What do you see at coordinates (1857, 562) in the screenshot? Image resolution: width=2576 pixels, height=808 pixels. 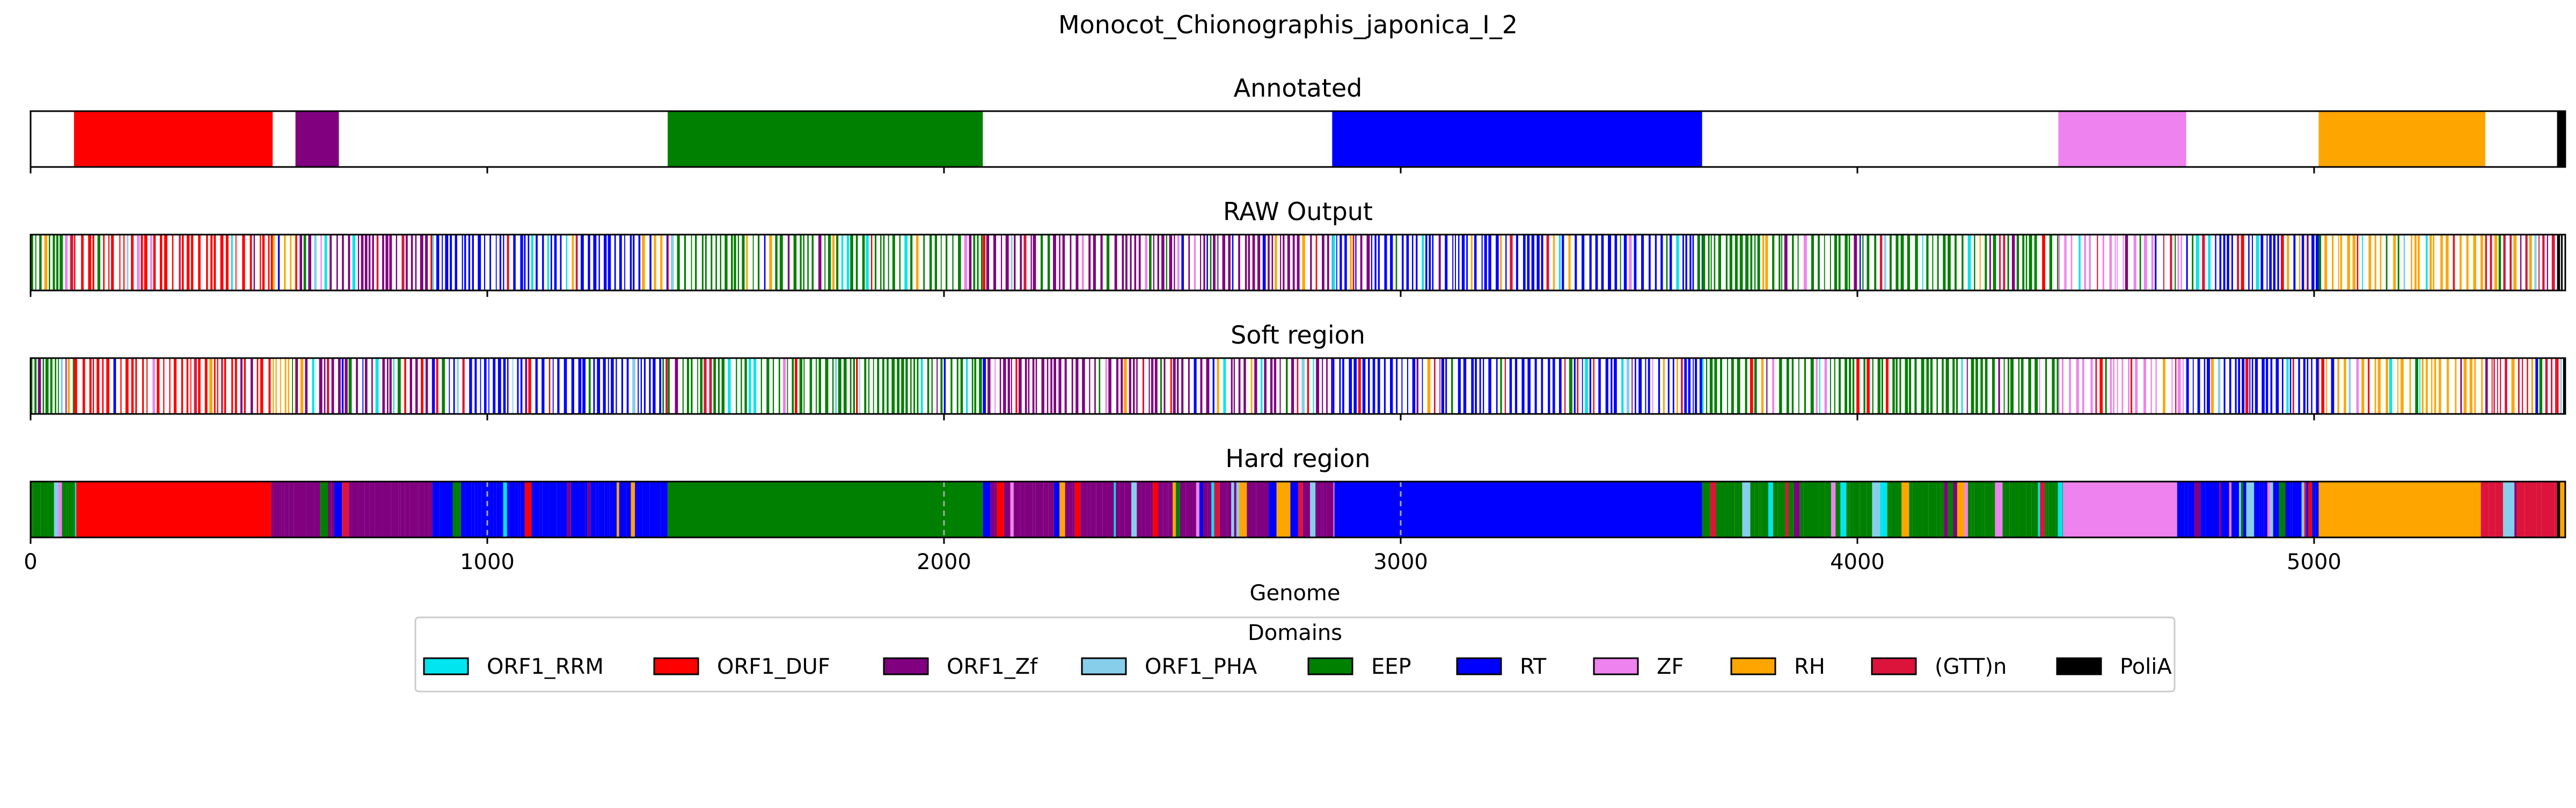 I see `x-tick-label: 4000` at bounding box center [1857, 562].